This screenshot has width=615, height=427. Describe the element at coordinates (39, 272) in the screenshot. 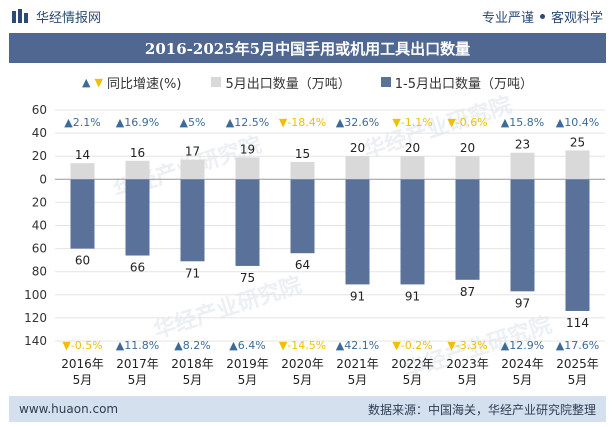

I see `y-tick-label: 80` at that location.